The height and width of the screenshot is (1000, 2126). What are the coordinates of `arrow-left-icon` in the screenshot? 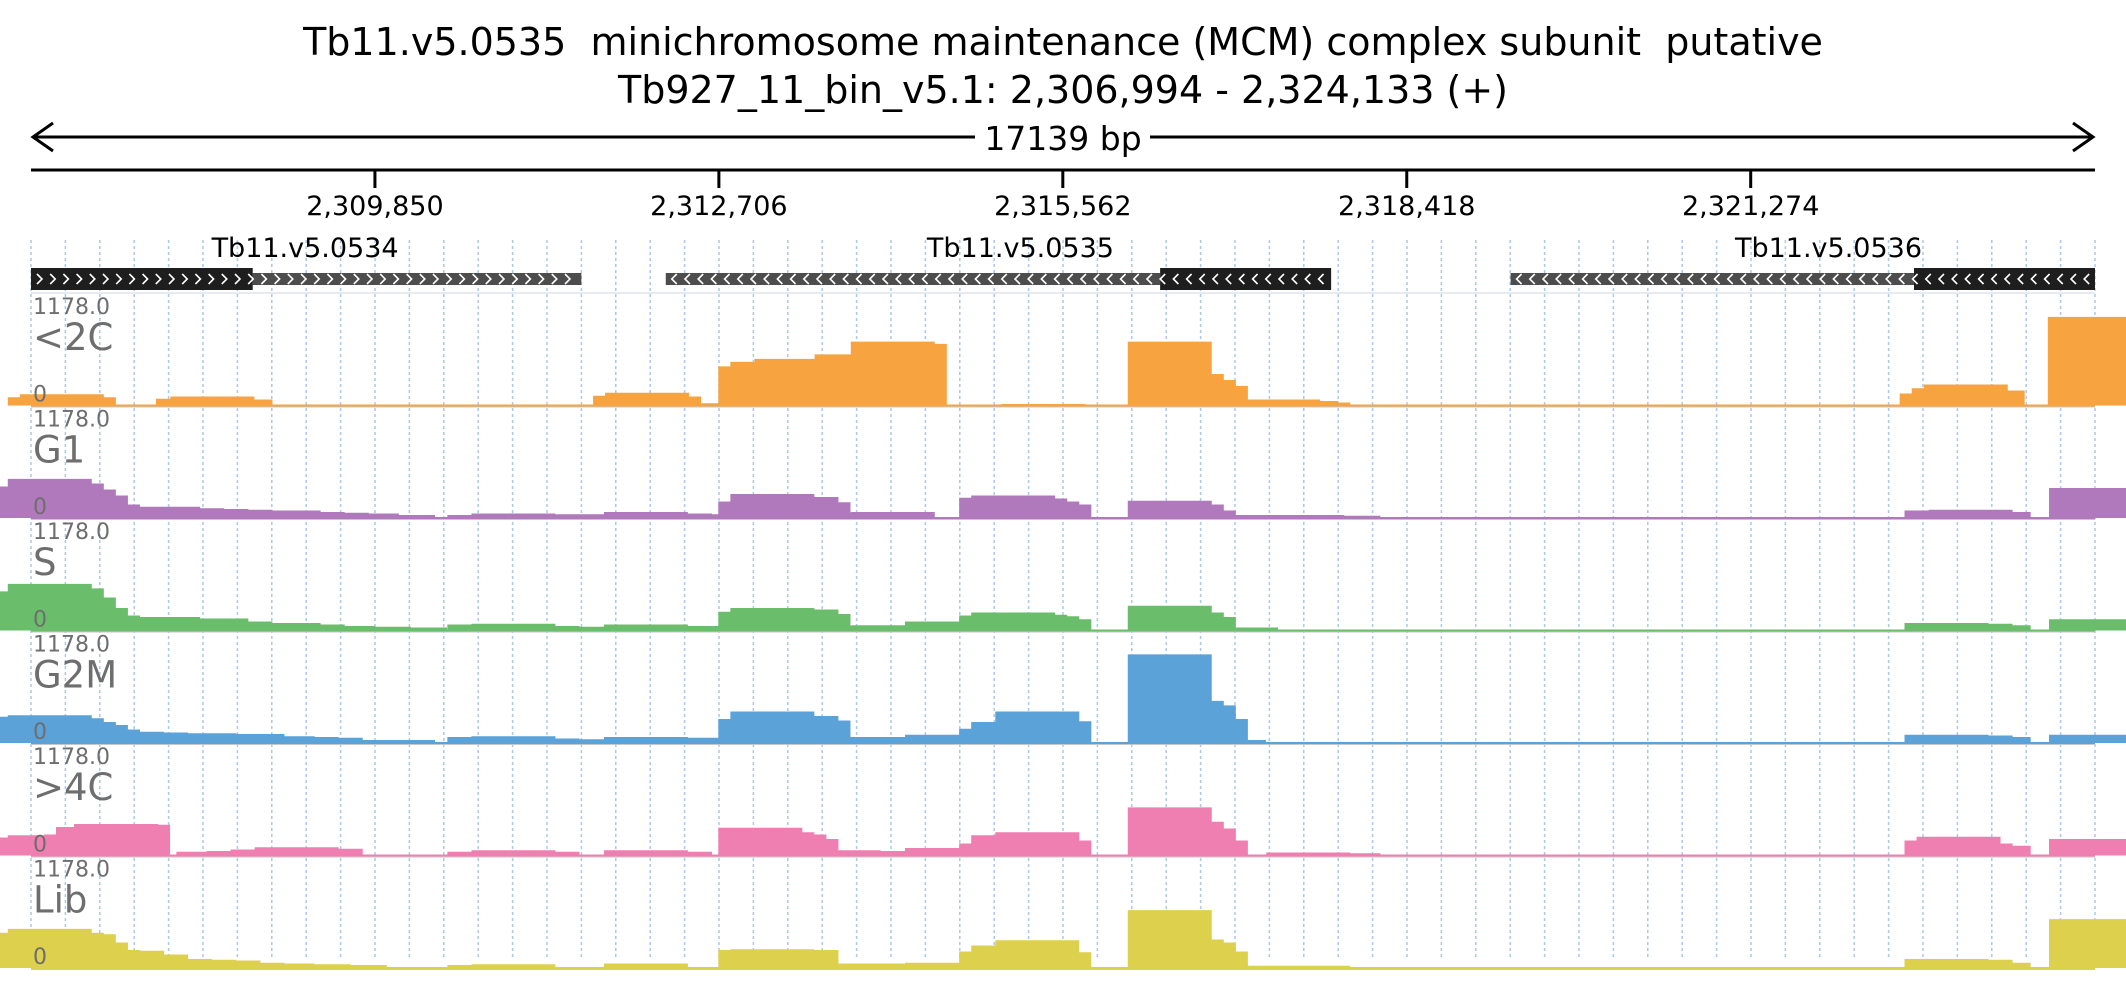 It's located at (42, 137).